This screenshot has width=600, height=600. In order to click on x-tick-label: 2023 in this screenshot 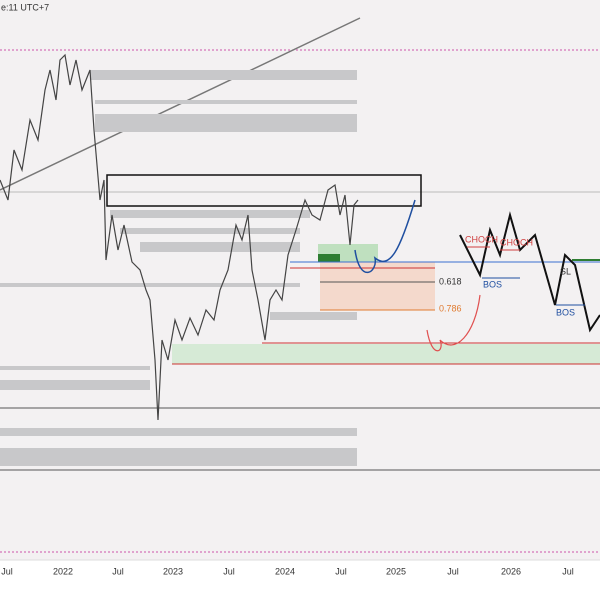, I will do `click(173, 571)`.